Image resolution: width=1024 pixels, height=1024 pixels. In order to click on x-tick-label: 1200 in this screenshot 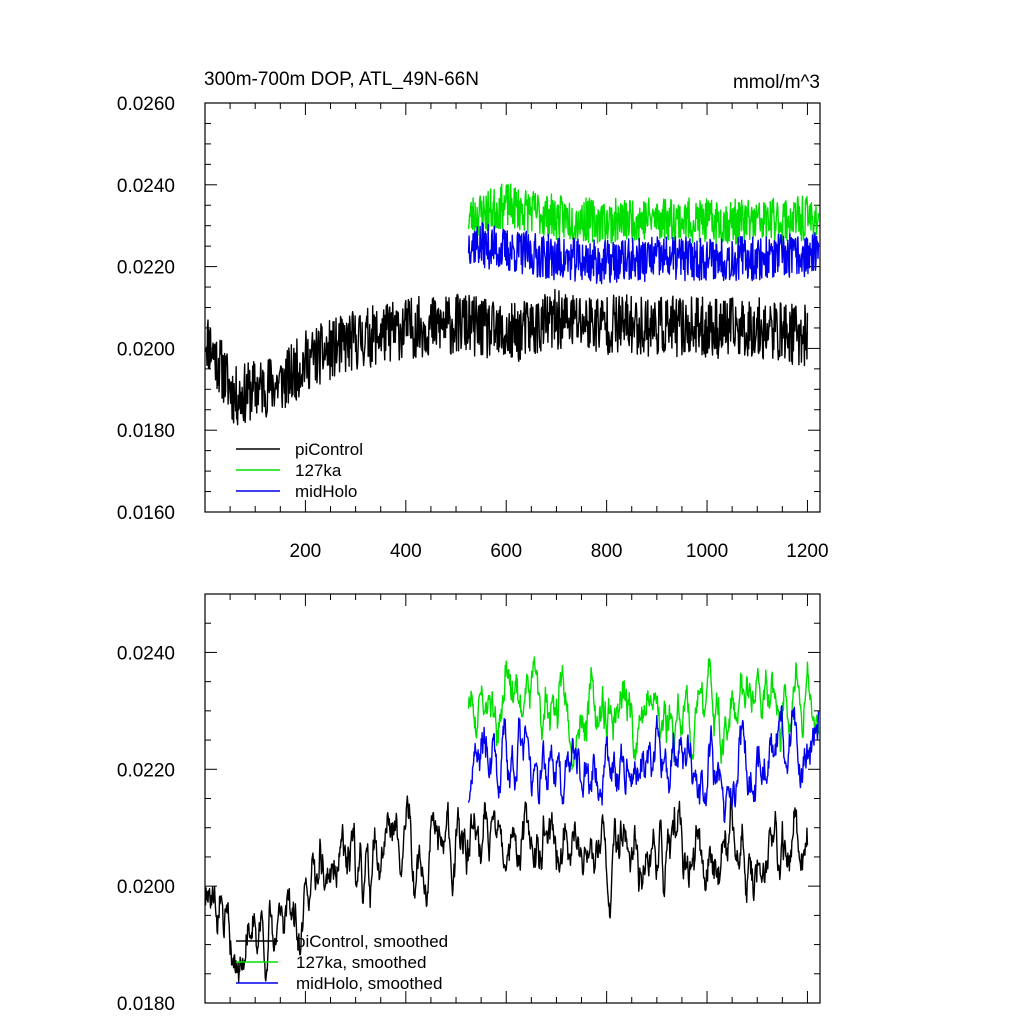, I will do `click(807, 551)`.